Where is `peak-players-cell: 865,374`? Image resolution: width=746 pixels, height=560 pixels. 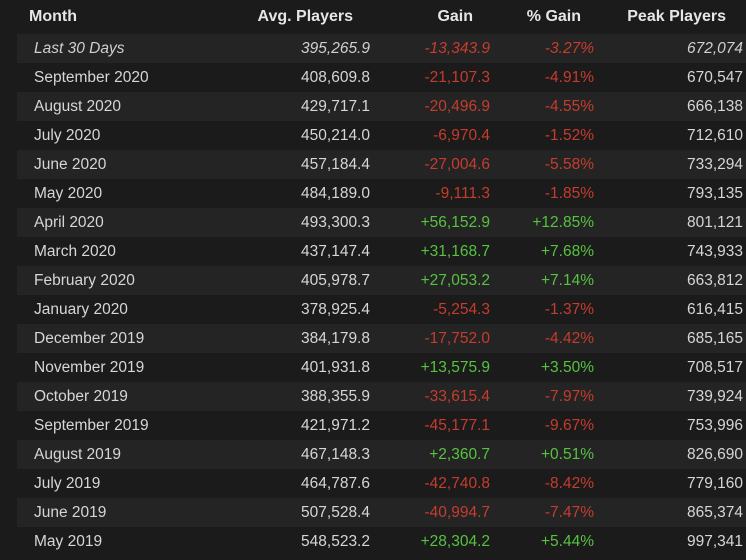
peak-players-cell: 865,374 is located at coordinates (714, 512).